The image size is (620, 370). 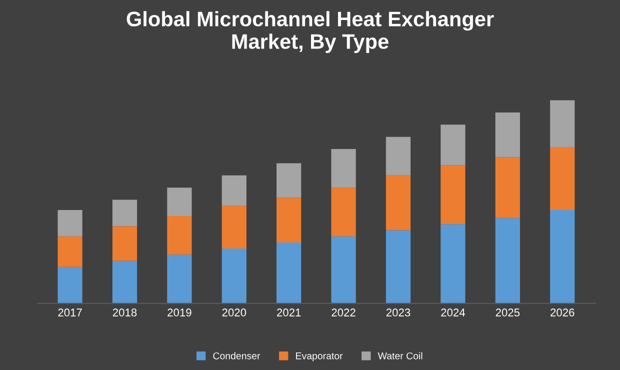 What do you see at coordinates (236, 356) in the screenshot?
I see `legend-label: Condenser` at bounding box center [236, 356].